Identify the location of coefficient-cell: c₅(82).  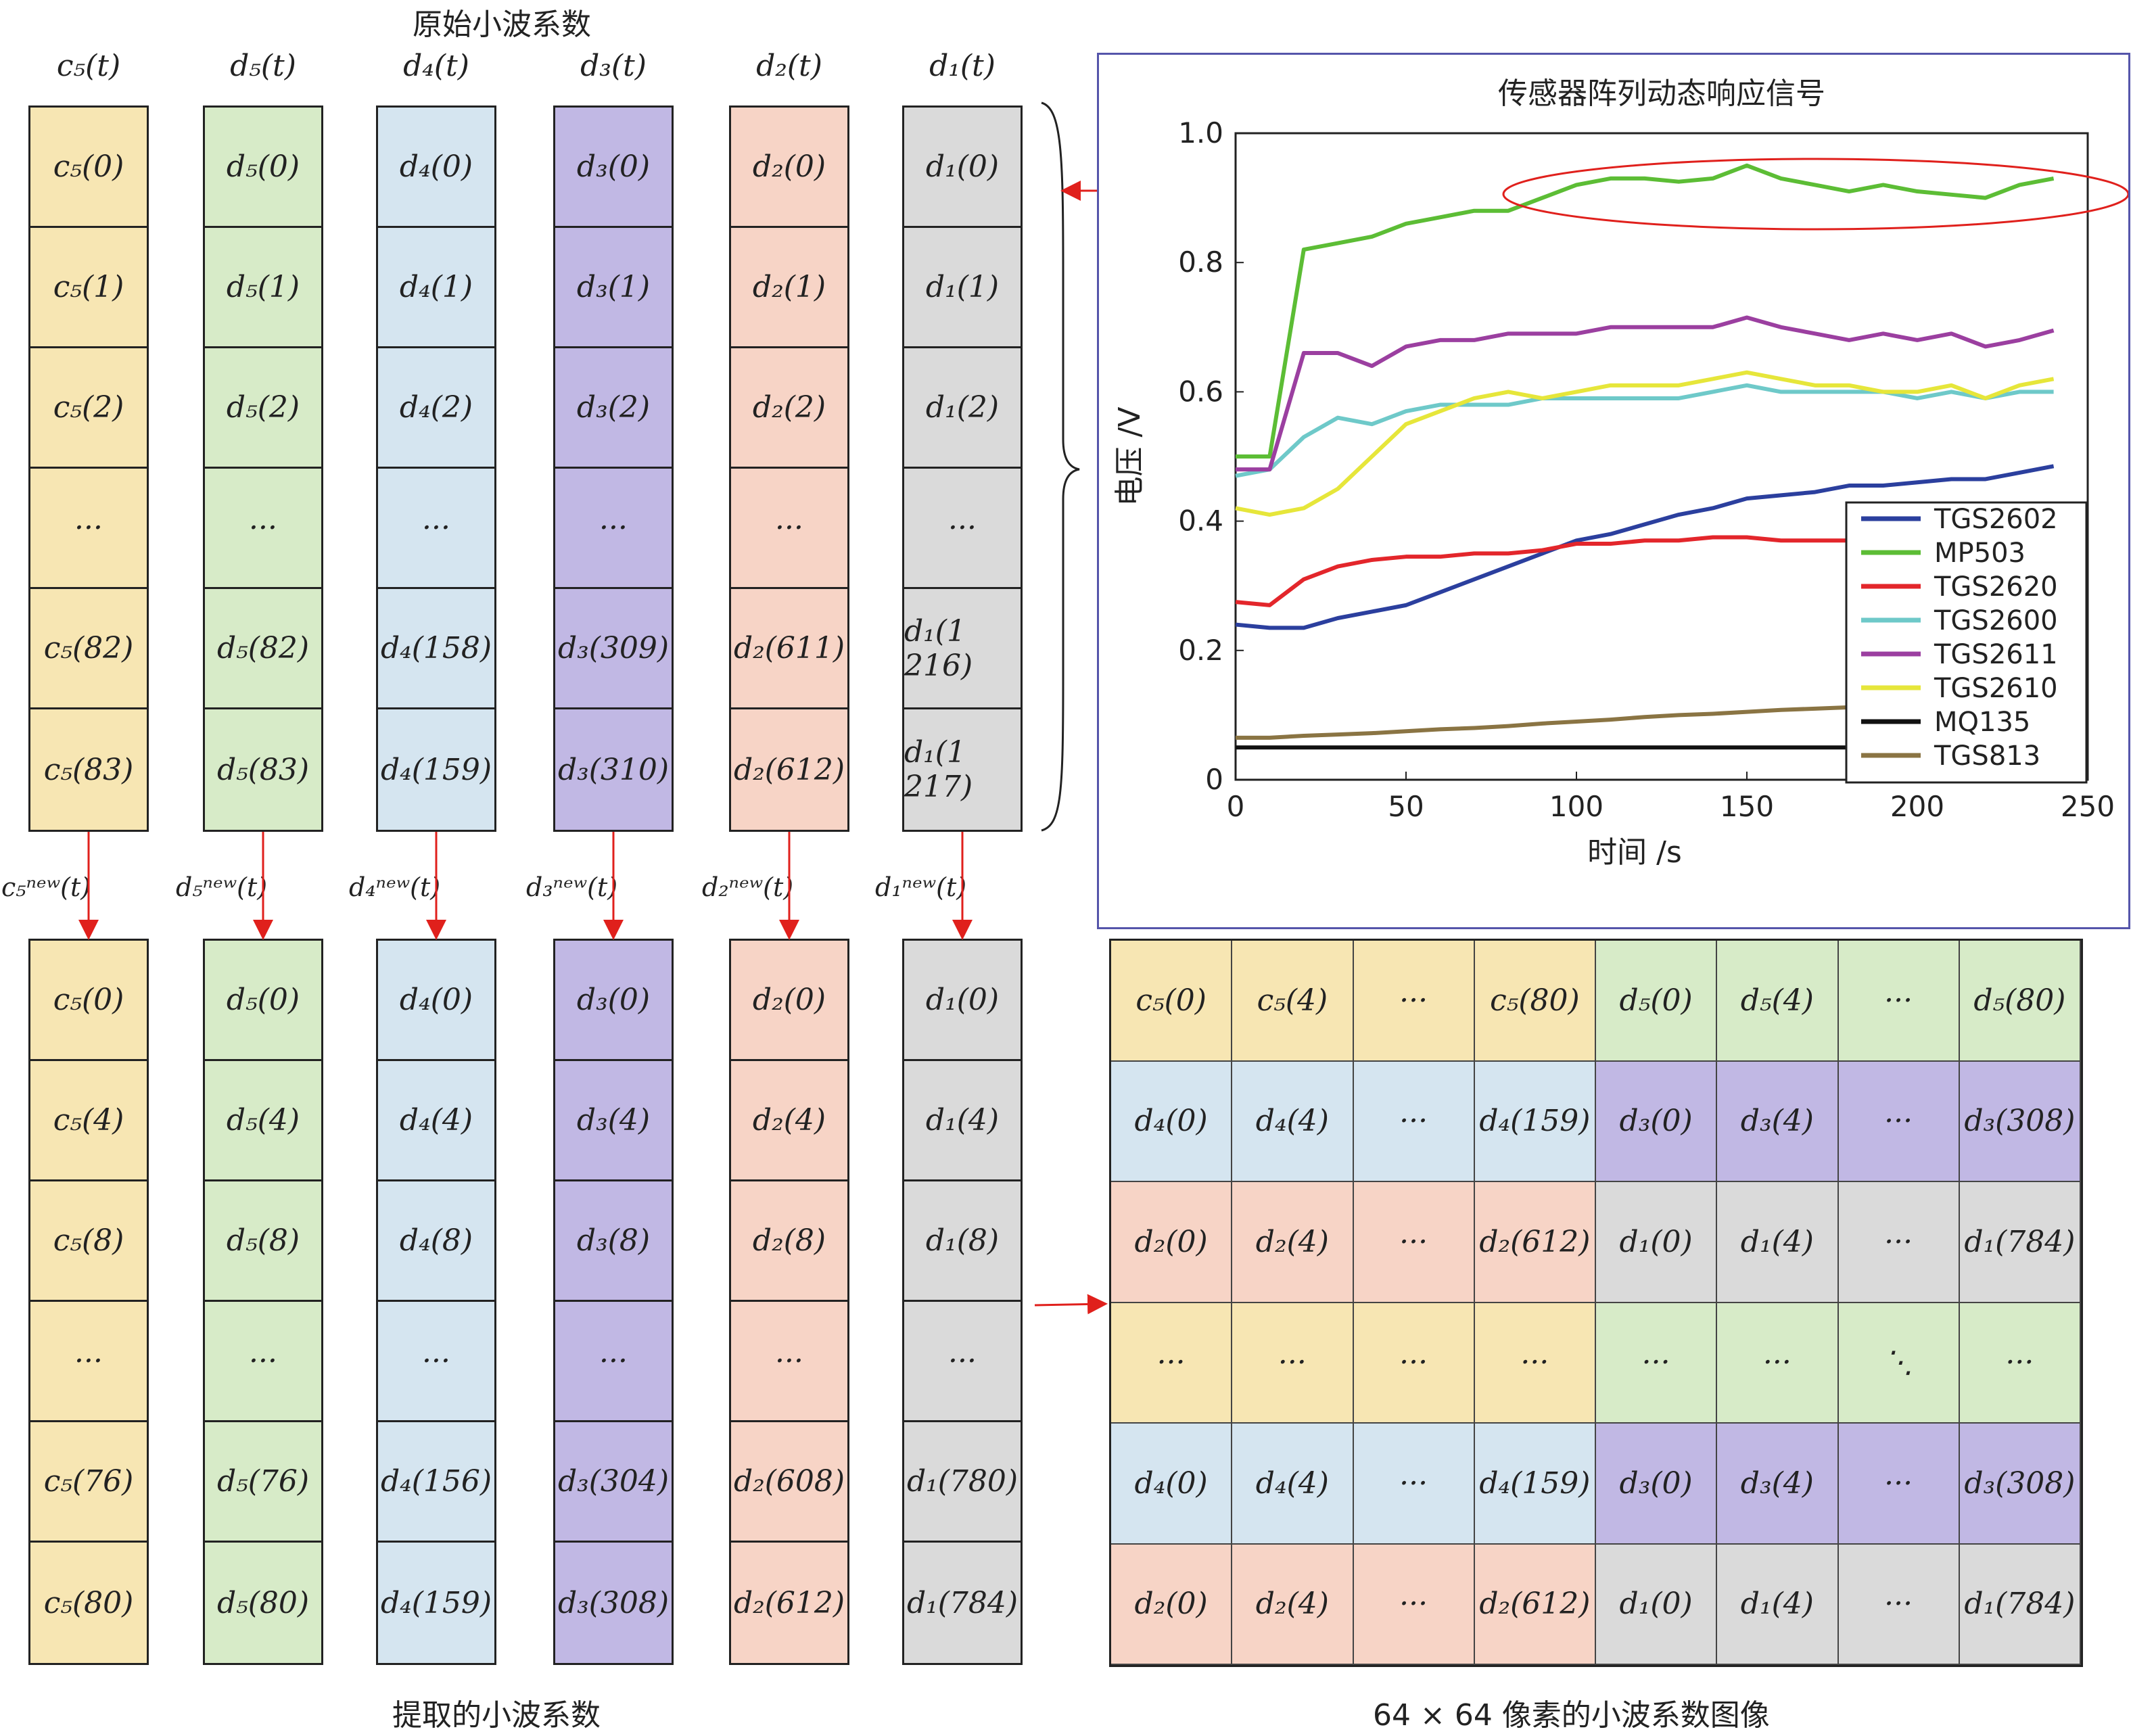
(89, 649).